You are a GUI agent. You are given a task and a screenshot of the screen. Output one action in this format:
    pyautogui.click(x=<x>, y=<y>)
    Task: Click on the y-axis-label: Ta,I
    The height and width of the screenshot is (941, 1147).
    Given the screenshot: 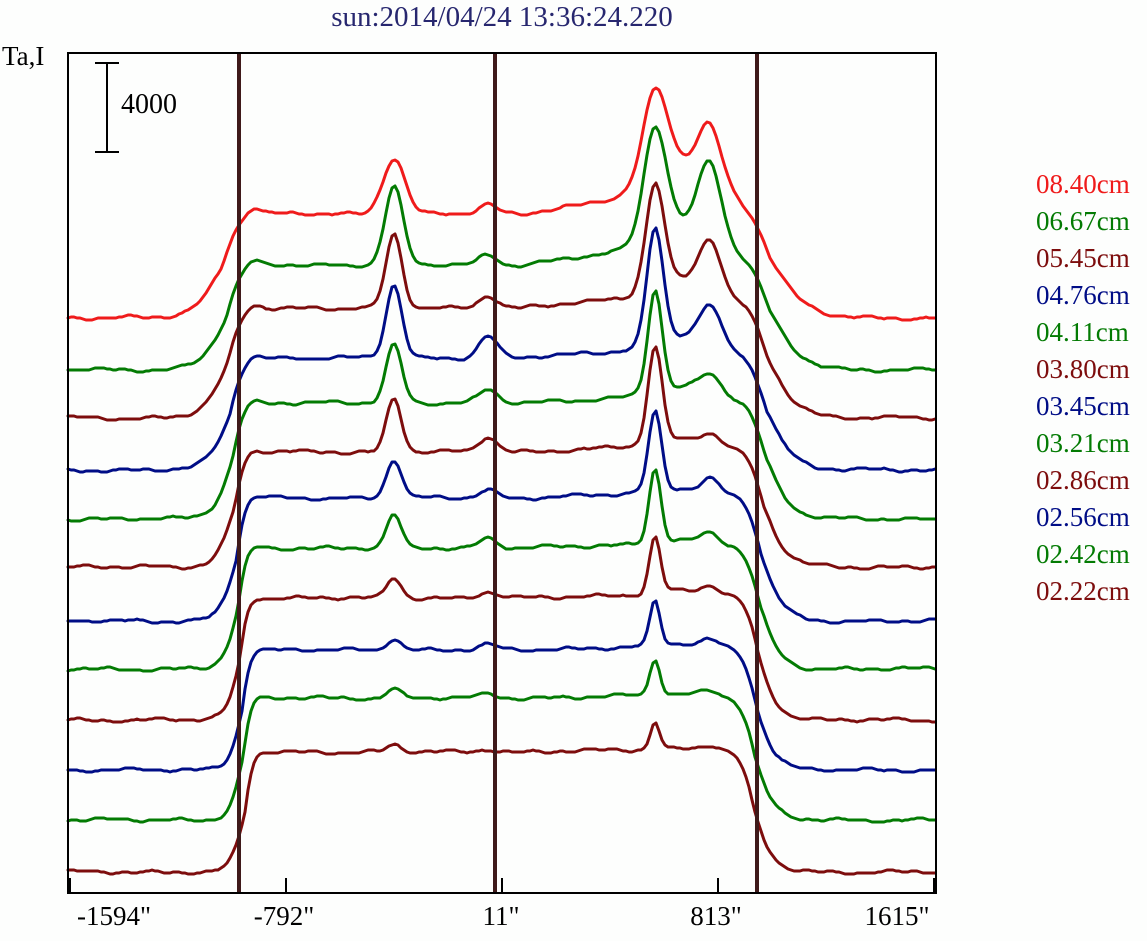 What is the action you would take?
    pyautogui.click(x=23, y=56)
    